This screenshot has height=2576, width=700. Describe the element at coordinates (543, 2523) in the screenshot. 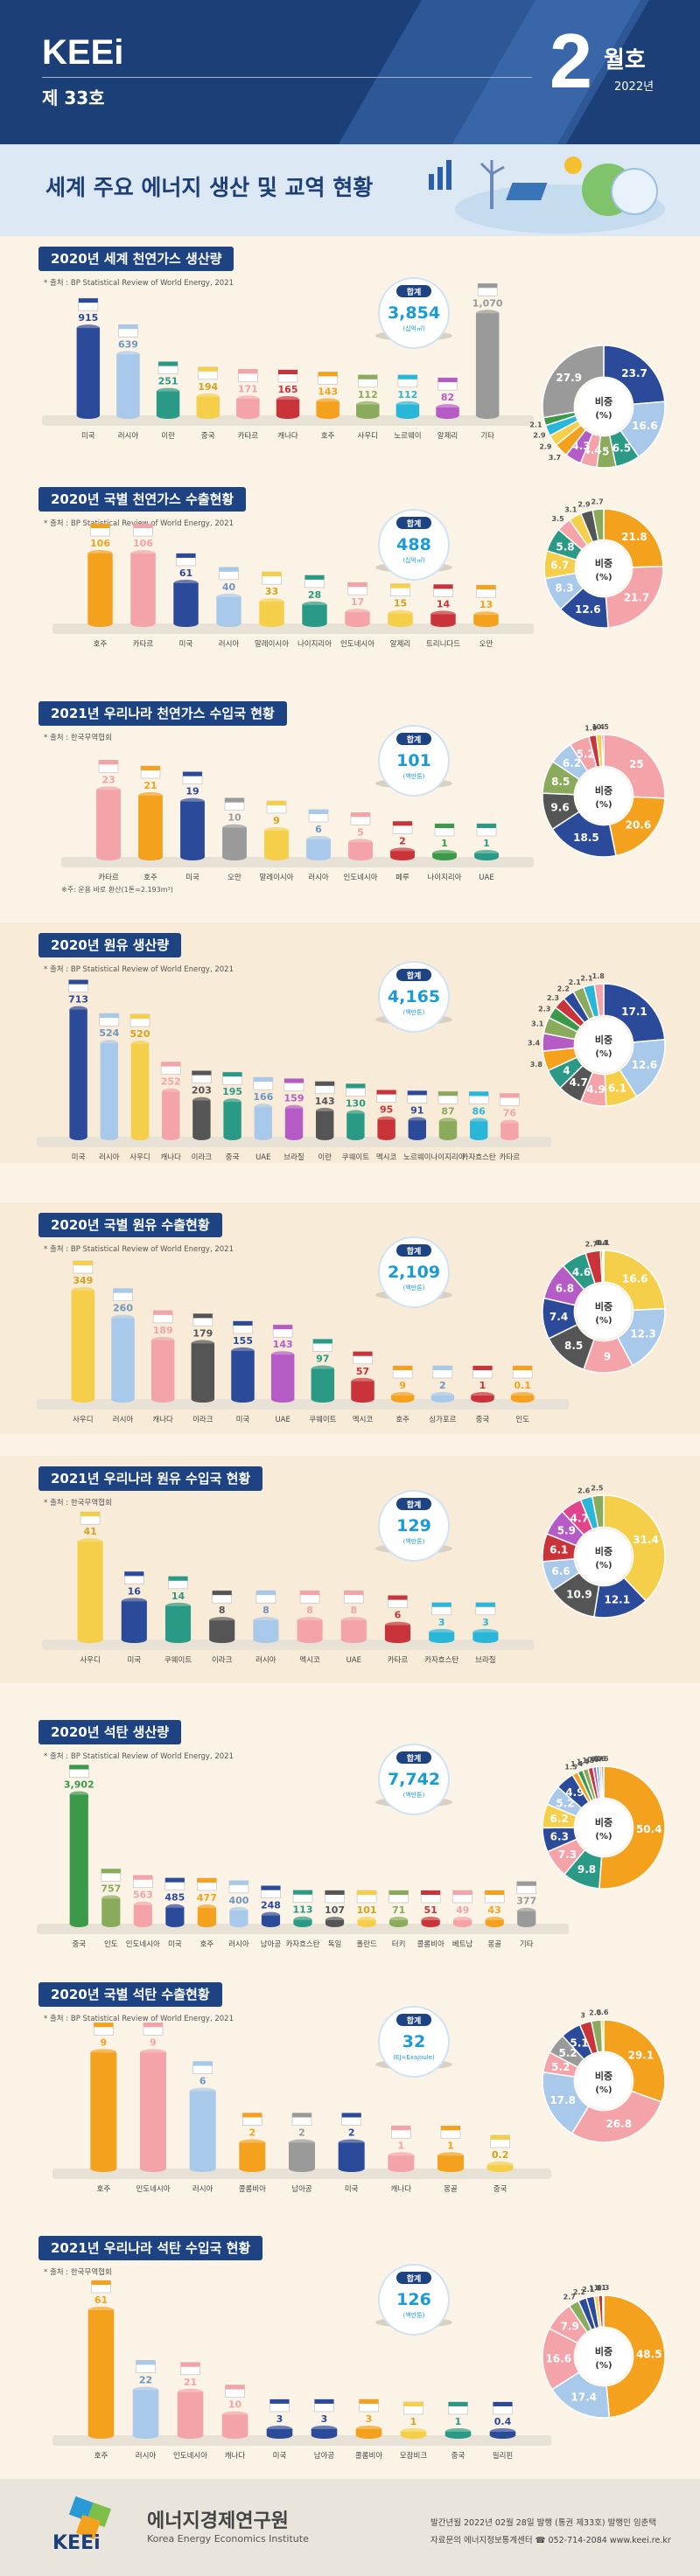

I see `footer-publish-info: 발간년월 2022년 02월 28일 발행 (통권 제33호) 발행인 임춘택` at that location.